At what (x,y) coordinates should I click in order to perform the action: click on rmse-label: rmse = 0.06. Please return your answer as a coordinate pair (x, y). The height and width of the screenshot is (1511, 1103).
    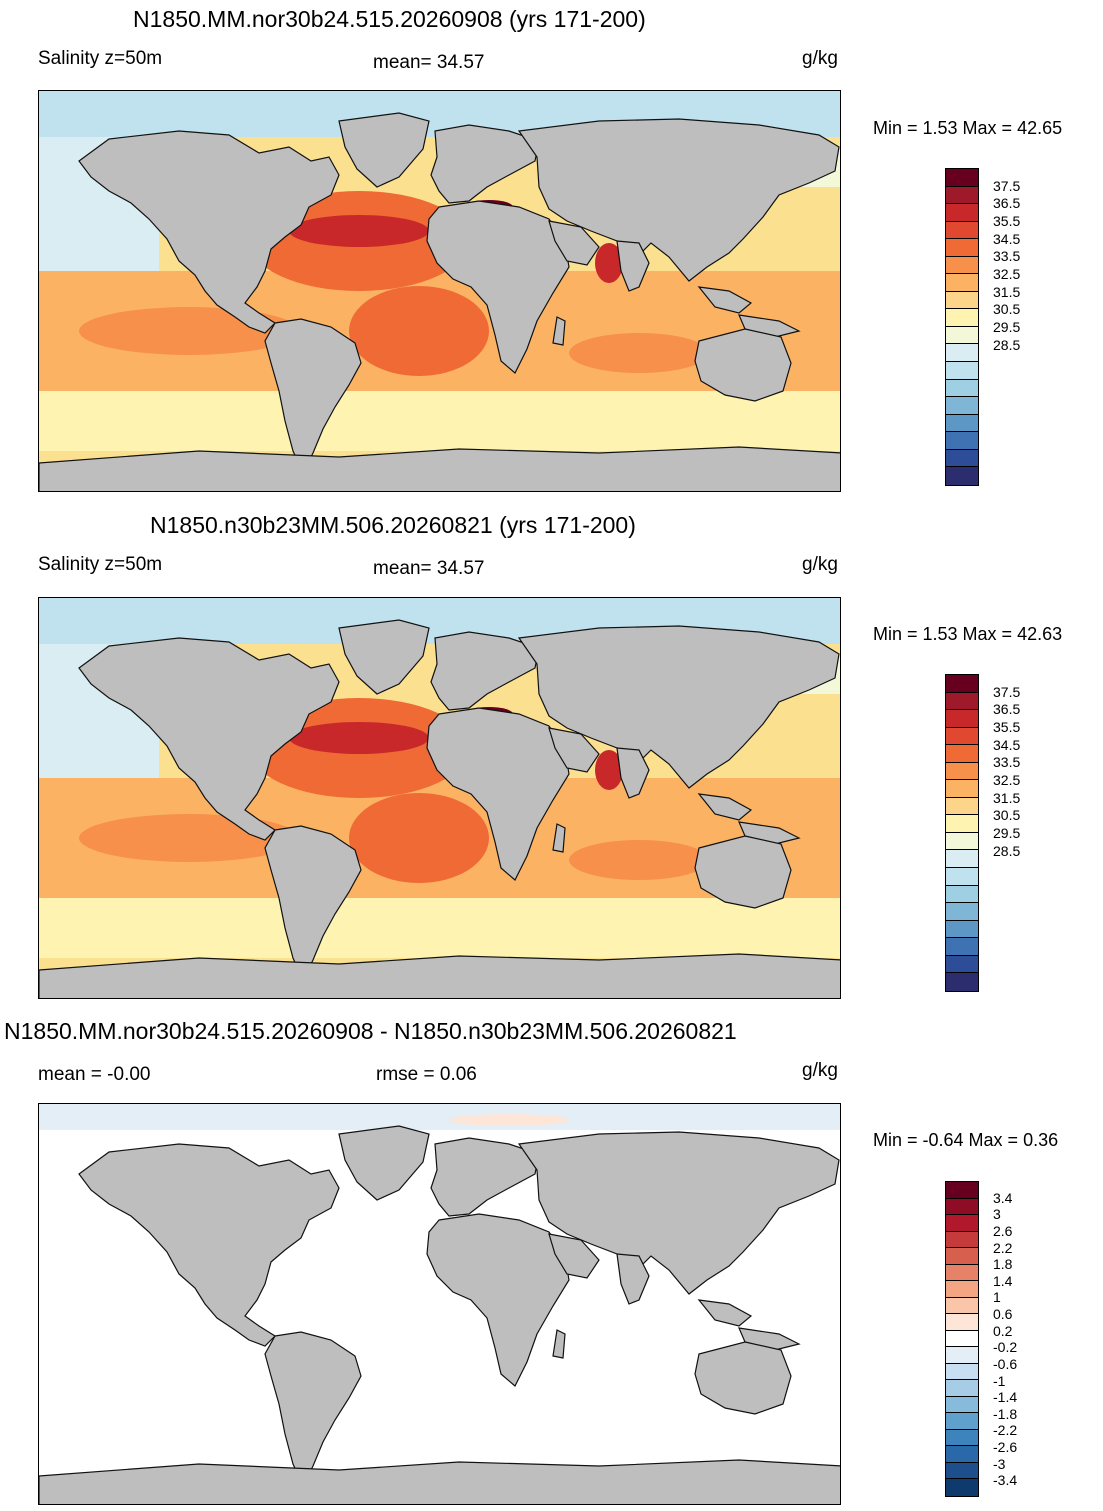
    Looking at the image, I should click on (426, 1074).